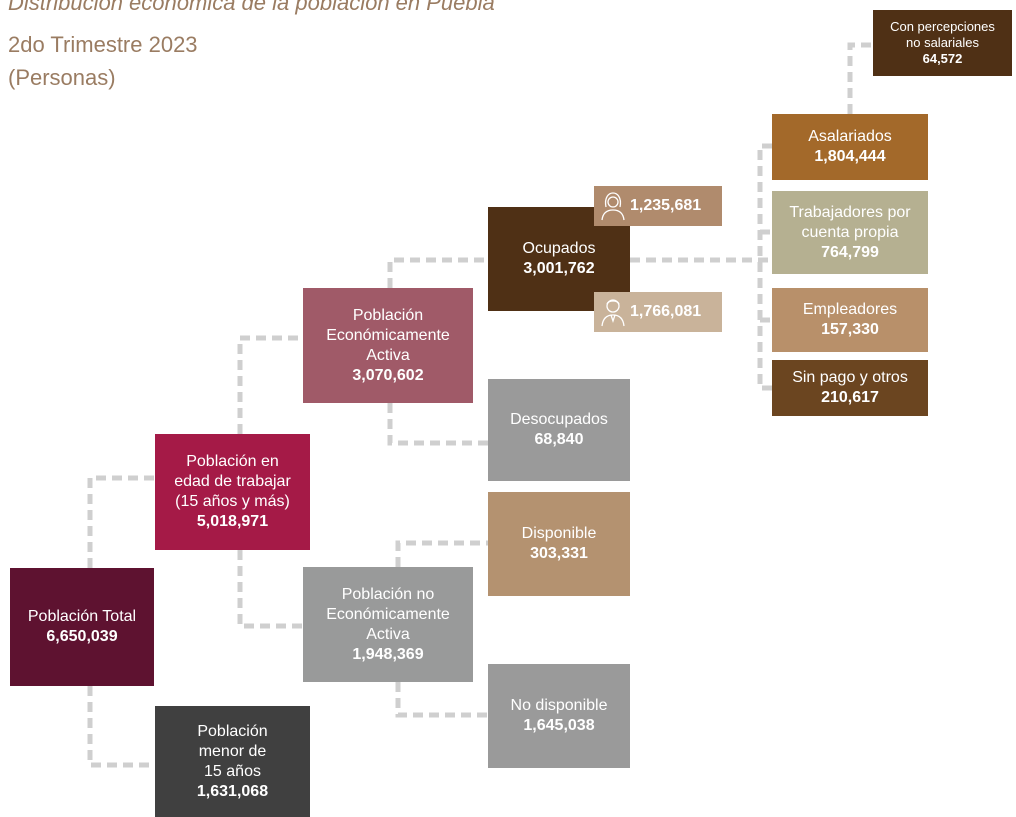 This screenshot has height=817, width=1016. I want to click on node-value: 157,330, so click(850, 329).